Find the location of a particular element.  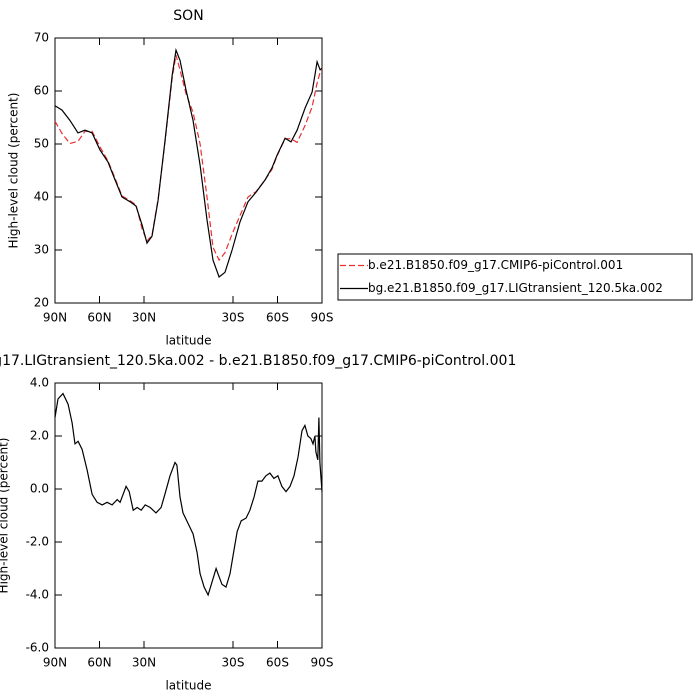

chart-title: SON is located at coordinates (188, 16).